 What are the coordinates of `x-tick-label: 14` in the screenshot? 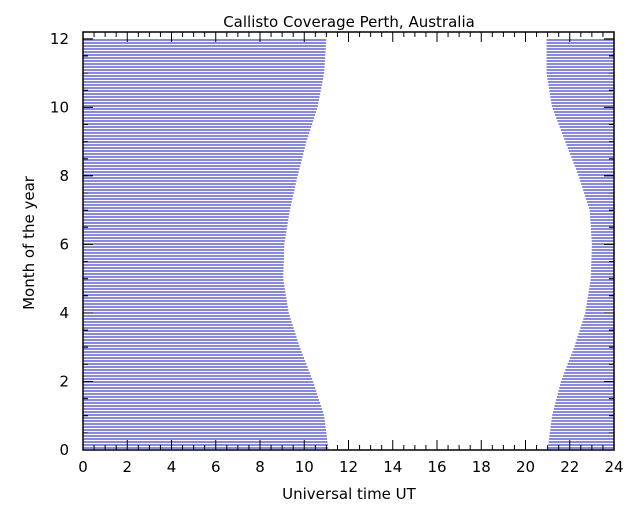 It's located at (392, 467).